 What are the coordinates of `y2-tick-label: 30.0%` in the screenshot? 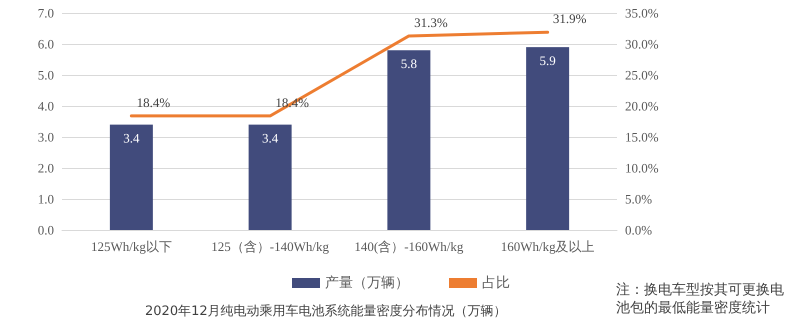 It's located at (642, 44).